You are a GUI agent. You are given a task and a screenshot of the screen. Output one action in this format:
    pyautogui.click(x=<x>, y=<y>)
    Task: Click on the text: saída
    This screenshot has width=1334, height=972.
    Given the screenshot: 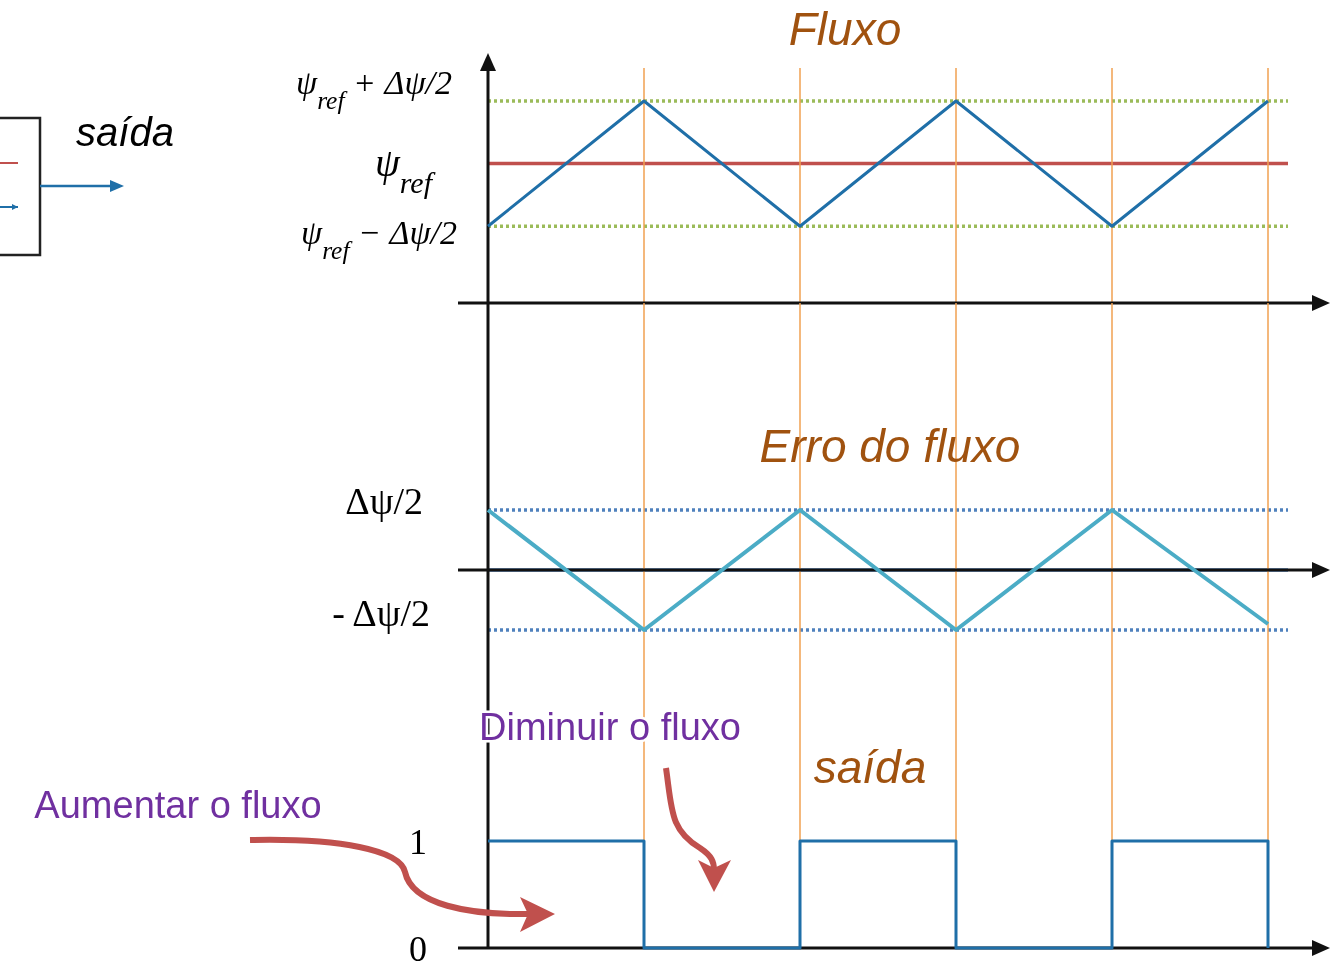 What is the action you would take?
    pyautogui.click(x=125, y=132)
    